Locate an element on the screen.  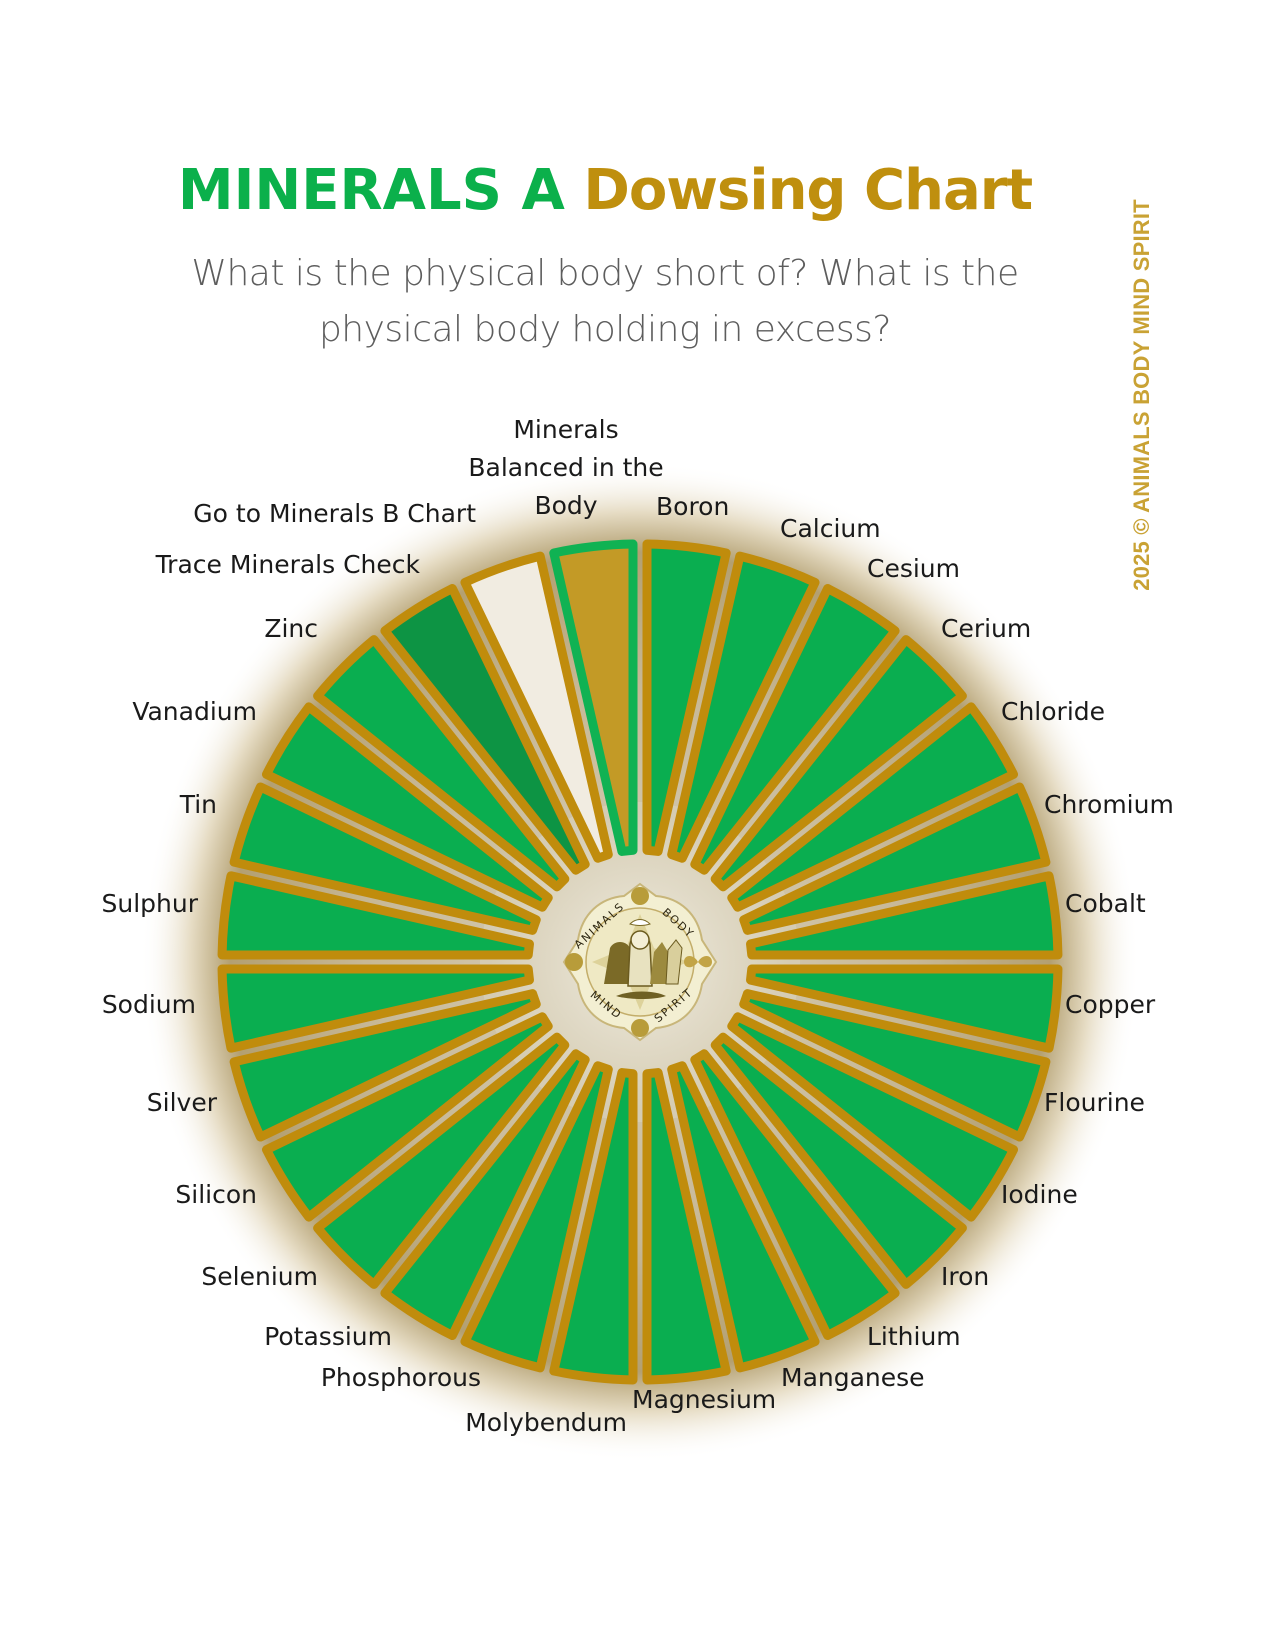
segment-magnesium is located at coordinates (686, 1226).